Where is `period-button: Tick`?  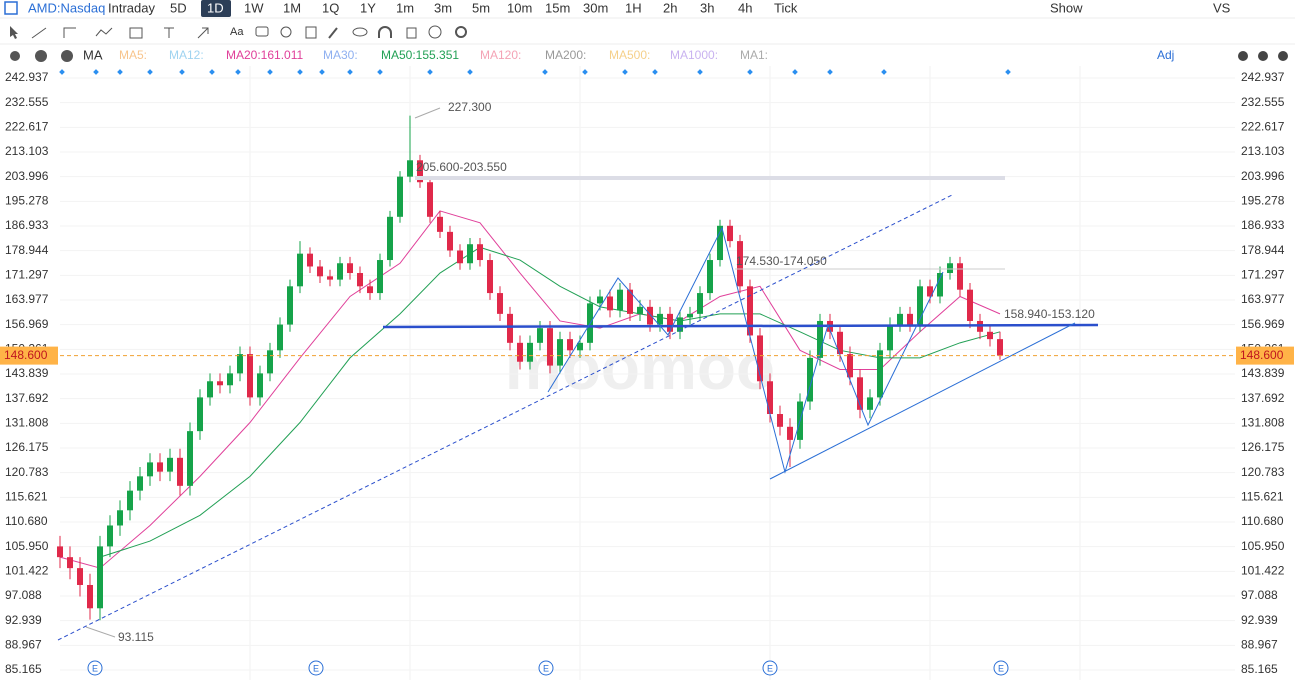 period-button: Tick is located at coordinates (786, 7).